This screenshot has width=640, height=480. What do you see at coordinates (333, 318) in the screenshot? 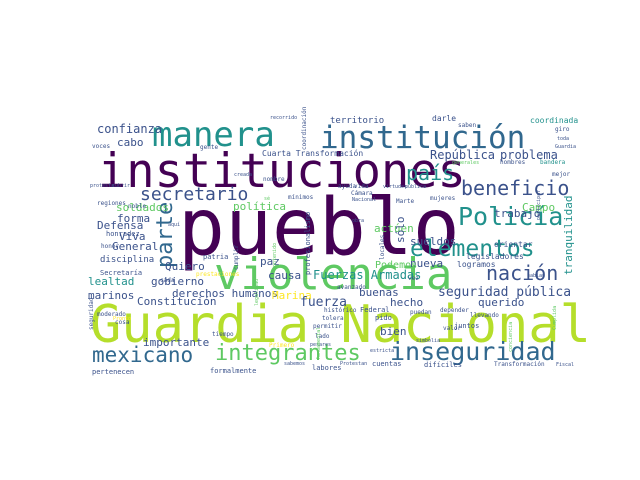
I see `word-tolera: tolera` at bounding box center [333, 318].